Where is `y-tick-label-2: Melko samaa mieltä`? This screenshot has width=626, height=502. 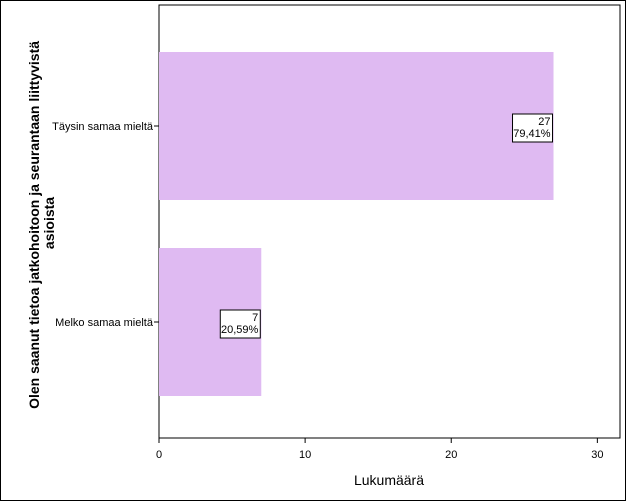 y-tick-label-2: Melko samaa mieltä is located at coordinates (104, 323).